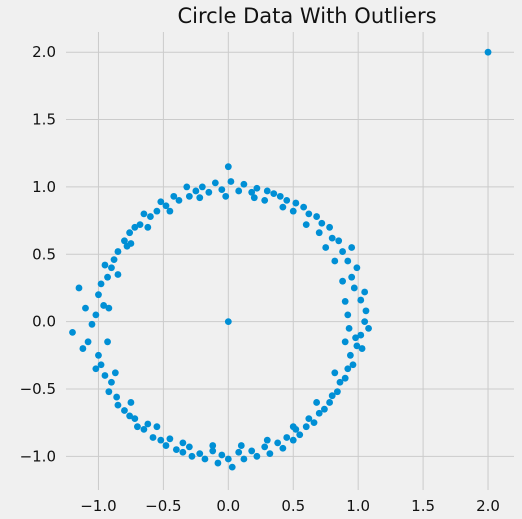 The image size is (522, 519). I want to click on y-tick-label: −0.5, so click(38, 389).